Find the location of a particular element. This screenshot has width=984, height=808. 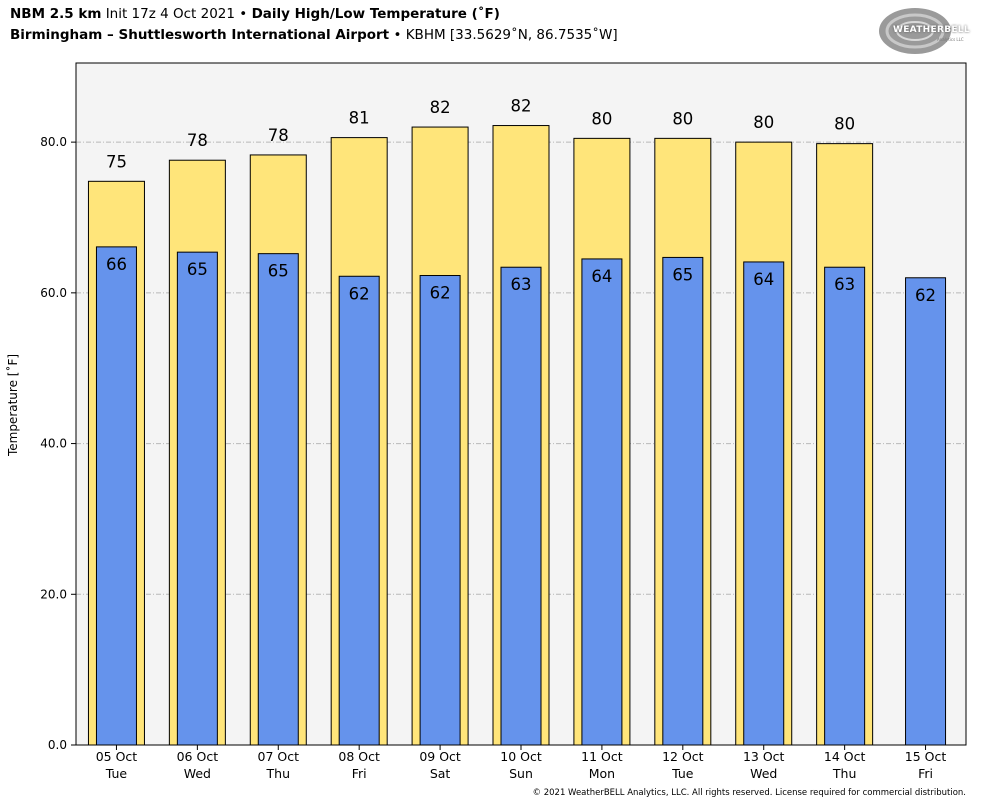

logo-swirl-icon is located at coordinates (915, 31).